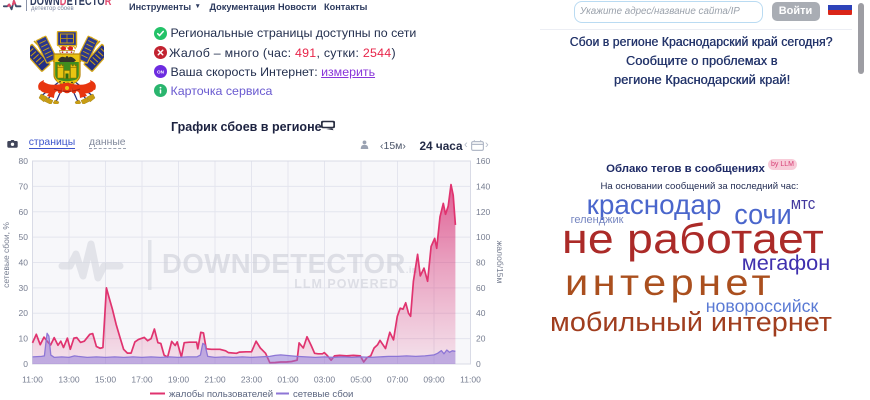 The height and width of the screenshot is (400, 870). I want to click on svg-text: 10, so click(24, 339).